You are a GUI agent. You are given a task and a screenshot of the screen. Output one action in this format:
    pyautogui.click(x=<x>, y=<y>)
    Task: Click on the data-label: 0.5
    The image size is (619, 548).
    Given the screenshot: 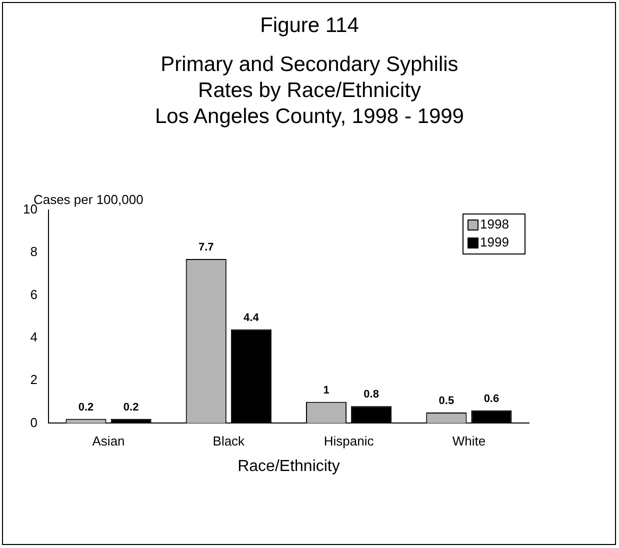 What is the action you would take?
    pyautogui.click(x=446, y=401)
    